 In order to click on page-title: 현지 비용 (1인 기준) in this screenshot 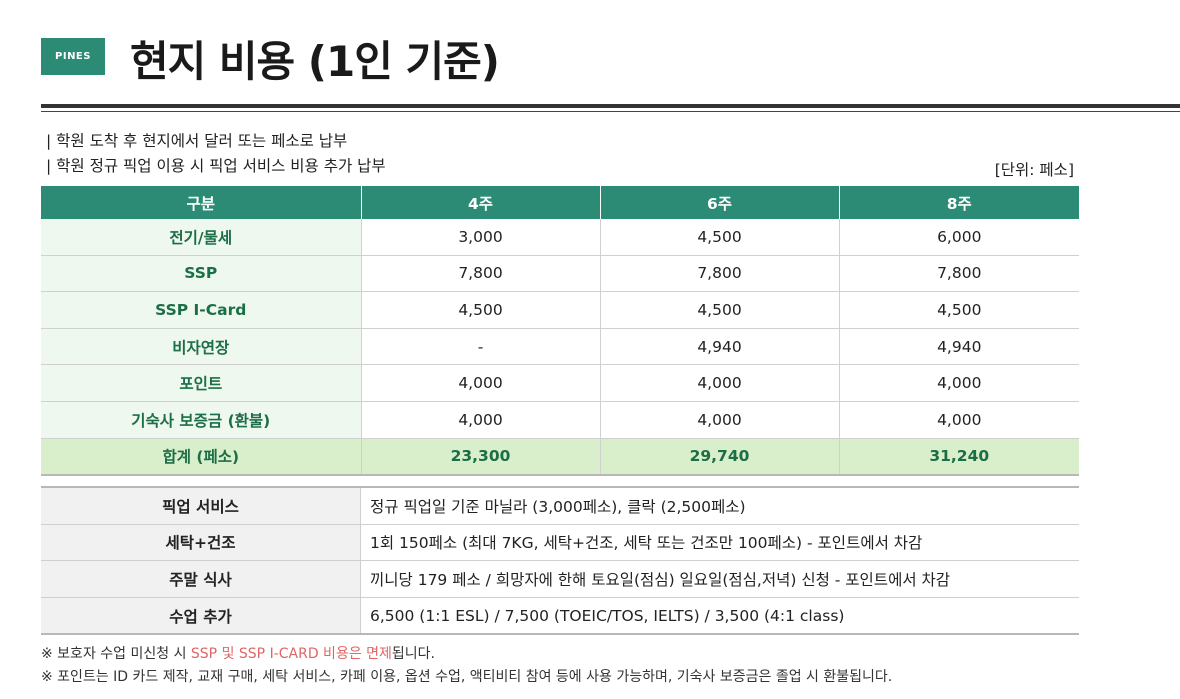, I will do `click(315, 61)`.